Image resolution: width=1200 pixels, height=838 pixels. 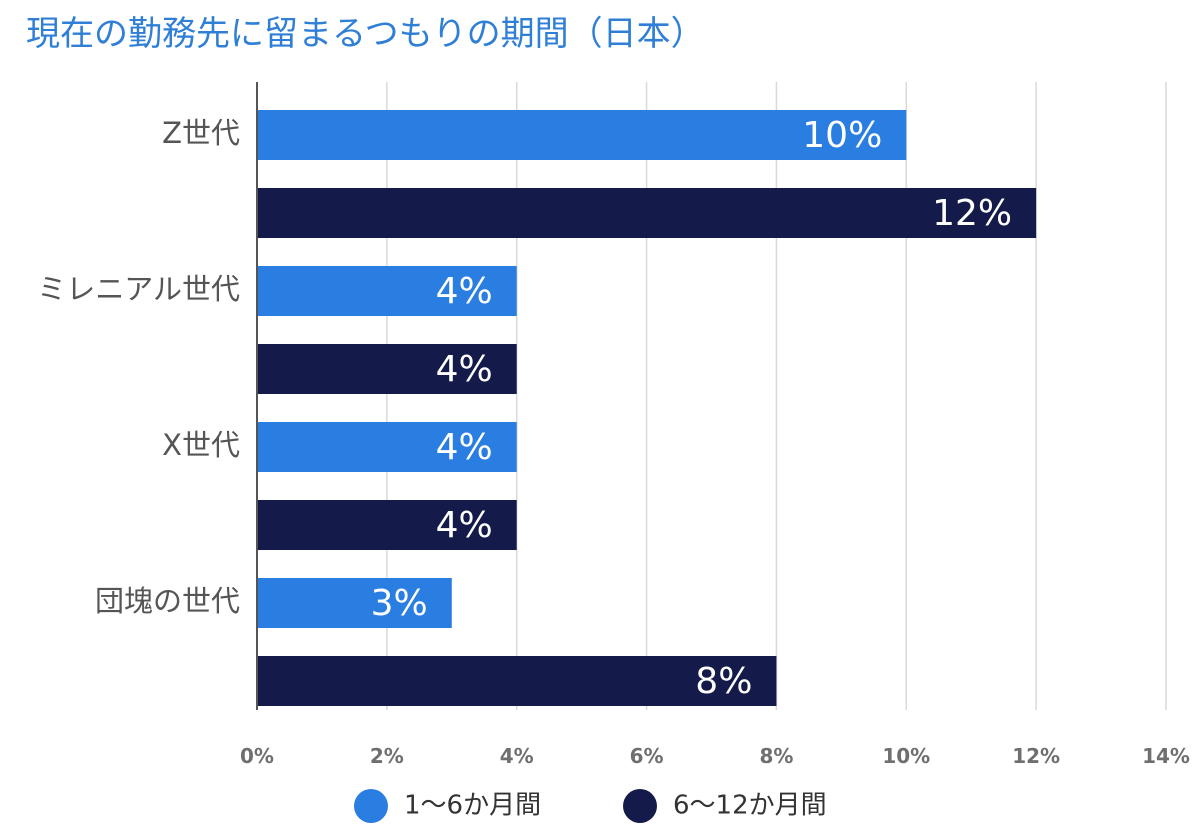 What do you see at coordinates (972, 213) in the screenshot?
I see `data-label: 12%` at bounding box center [972, 213].